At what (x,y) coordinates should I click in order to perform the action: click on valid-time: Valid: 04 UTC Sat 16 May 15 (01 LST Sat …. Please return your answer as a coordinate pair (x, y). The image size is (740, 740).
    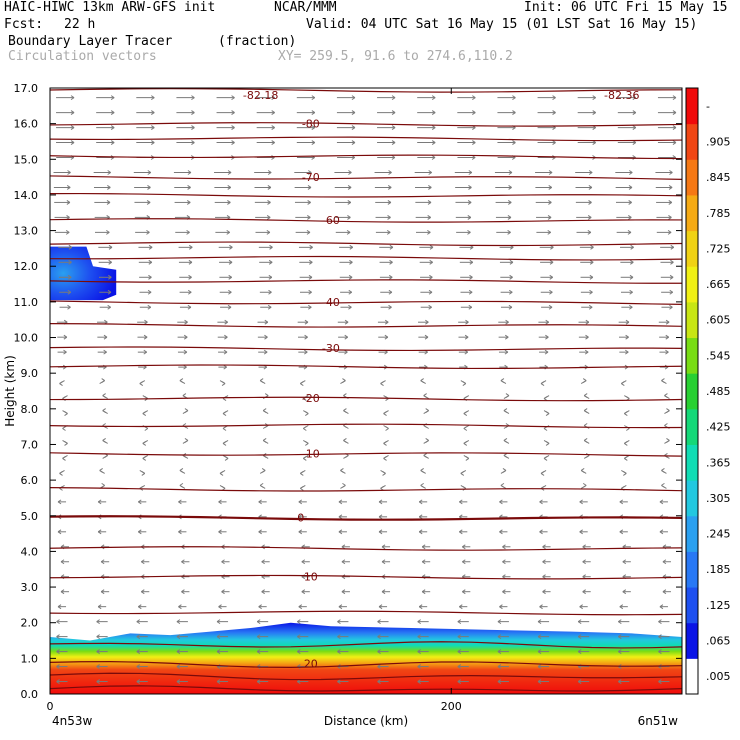
    Looking at the image, I should click on (502, 24).